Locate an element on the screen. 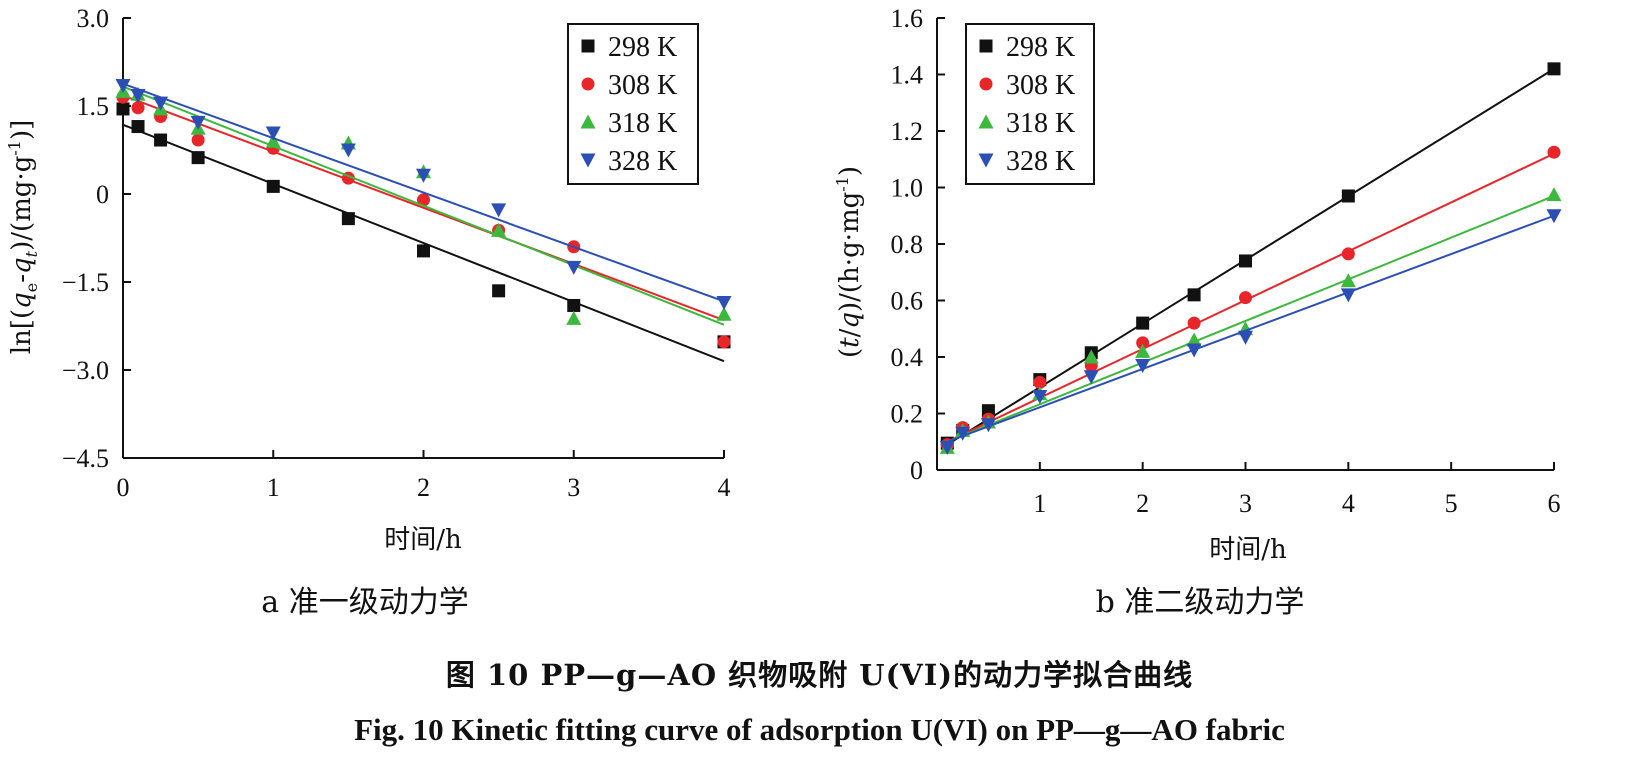 The height and width of the screenshot is (783, 1639). y-ticks-a: 3.0 1.5 0 −1.5 −3.0 −4.5 is located at coordinates (96, 238).